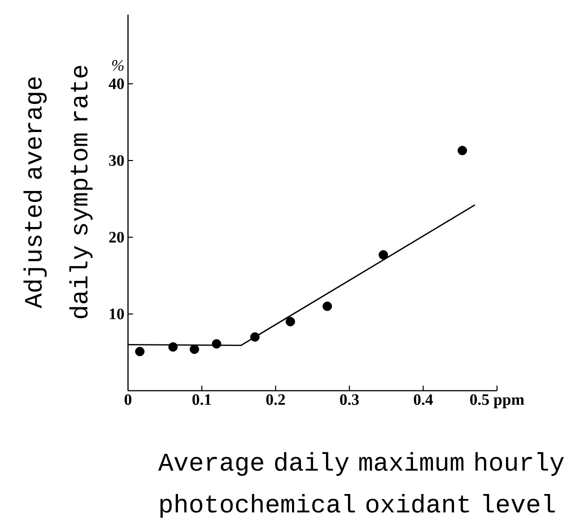 The image size is (575, 522). What do you see at coordinates (349, 400) in the screenshot?
I see `x-tick-label: 0.3` at bounding box center [349, 400].